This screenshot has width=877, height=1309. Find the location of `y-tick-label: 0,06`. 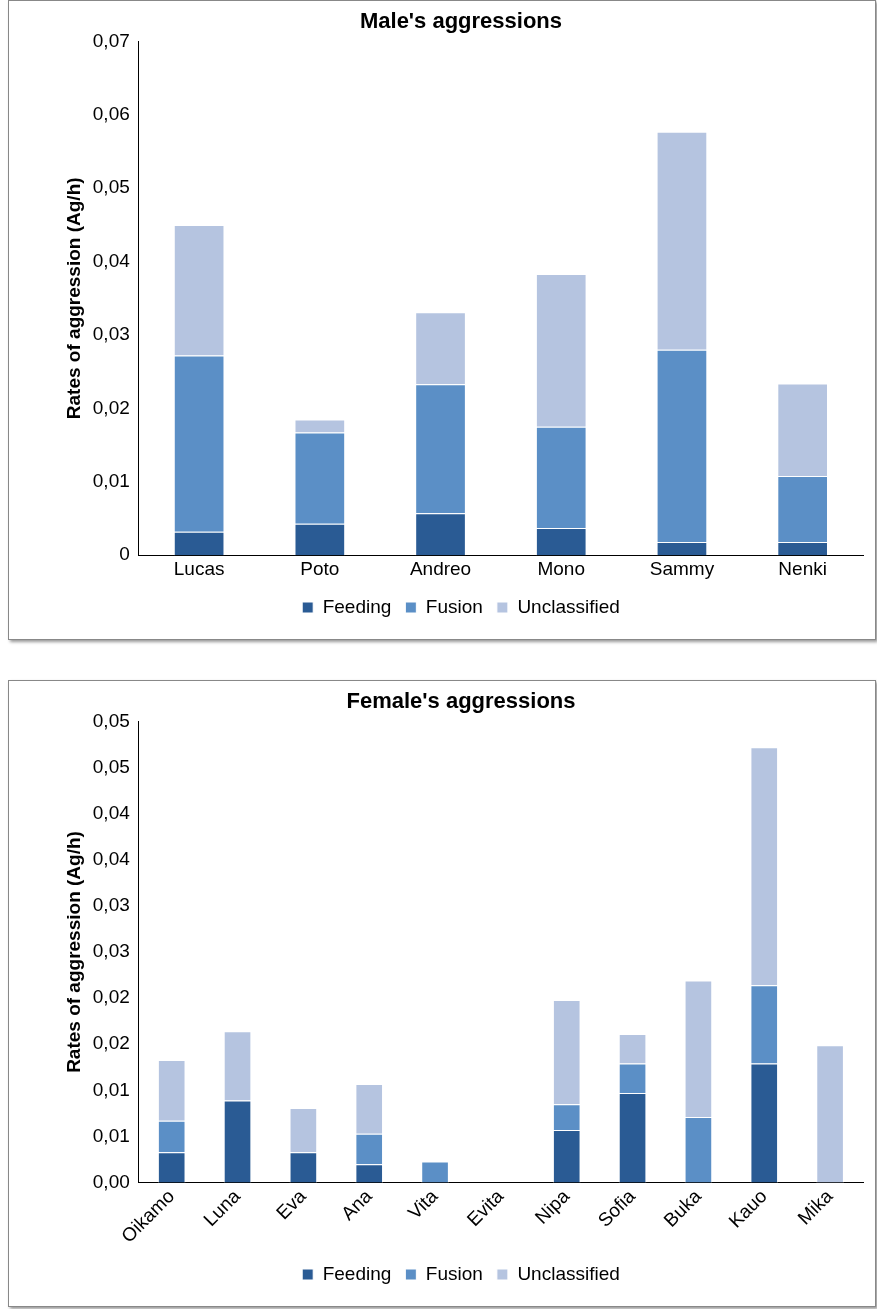

y-tick-label: 0,06 is located at coordinates (111, 114).